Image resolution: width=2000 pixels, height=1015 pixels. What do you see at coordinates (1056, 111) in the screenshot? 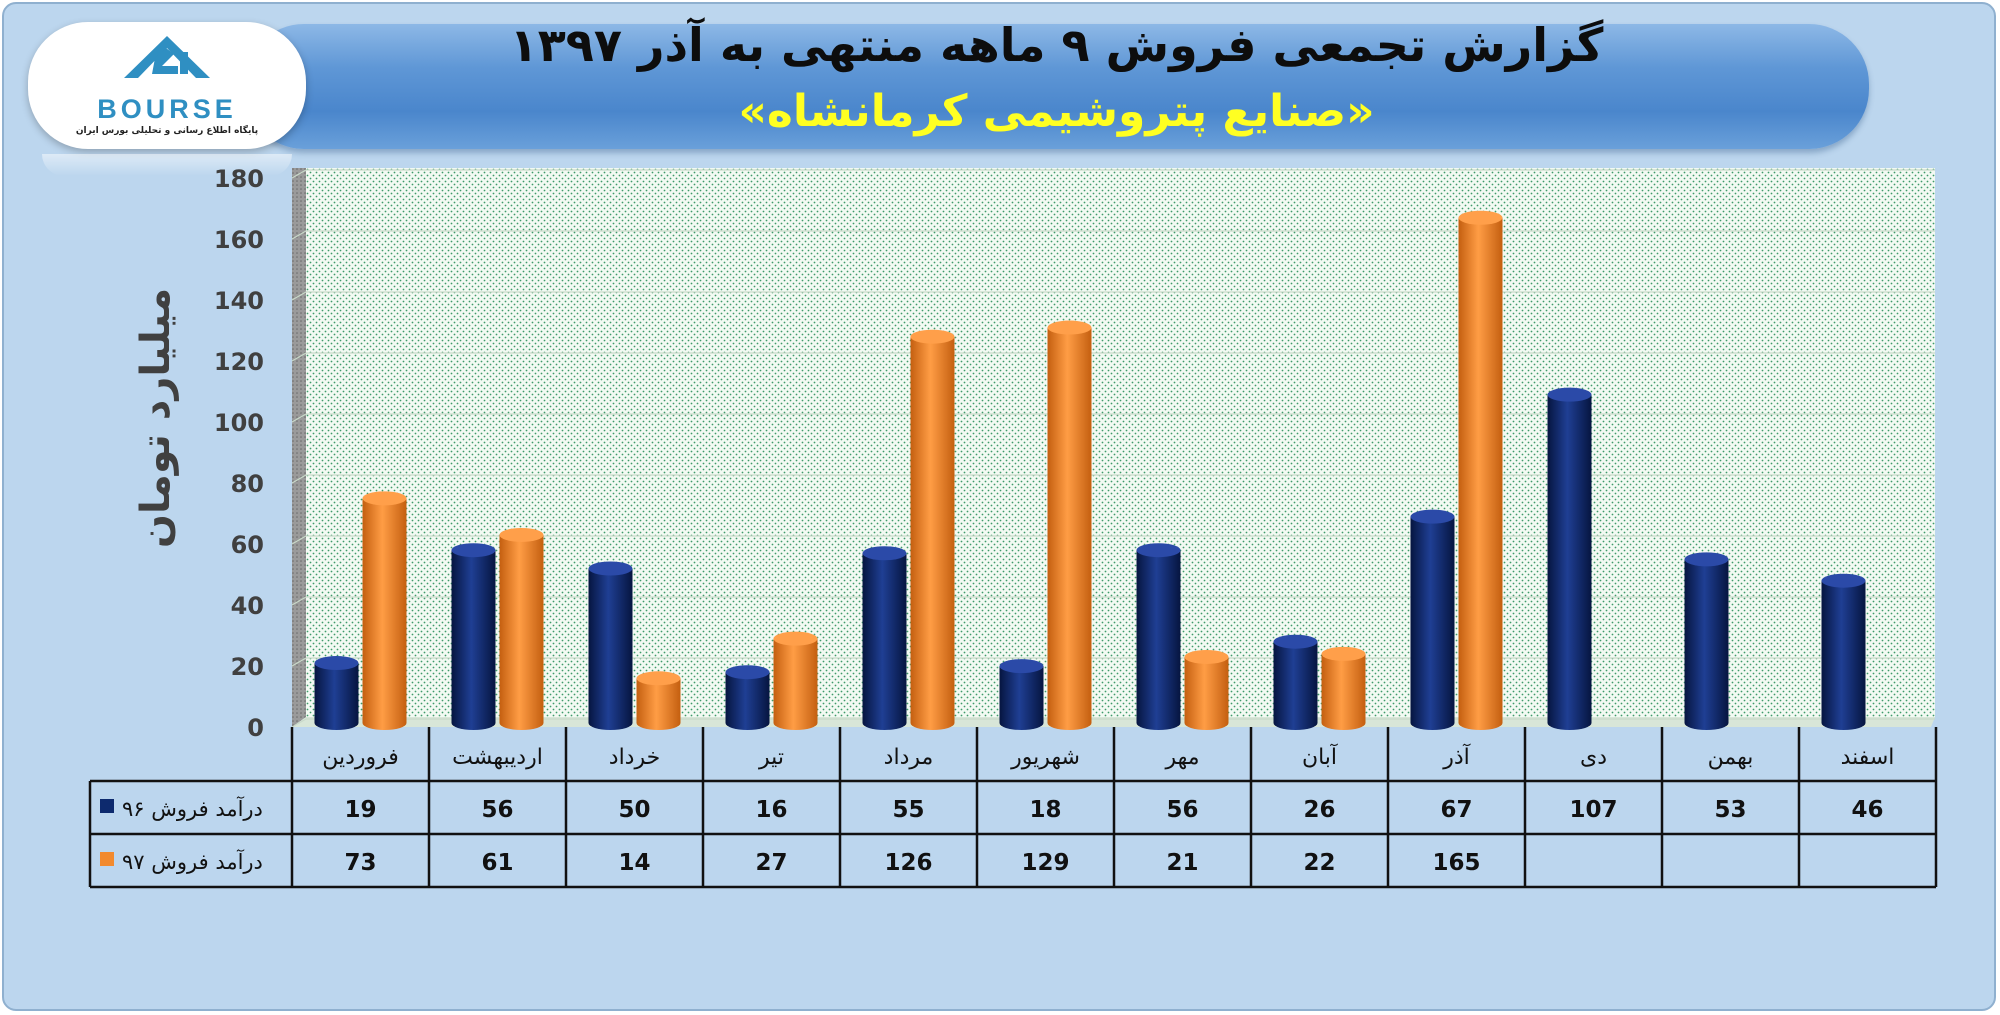
I see `chart-subtitle: «صنایع پتروشیمی کرمانشاه»` at bounding box center [1056, 111].